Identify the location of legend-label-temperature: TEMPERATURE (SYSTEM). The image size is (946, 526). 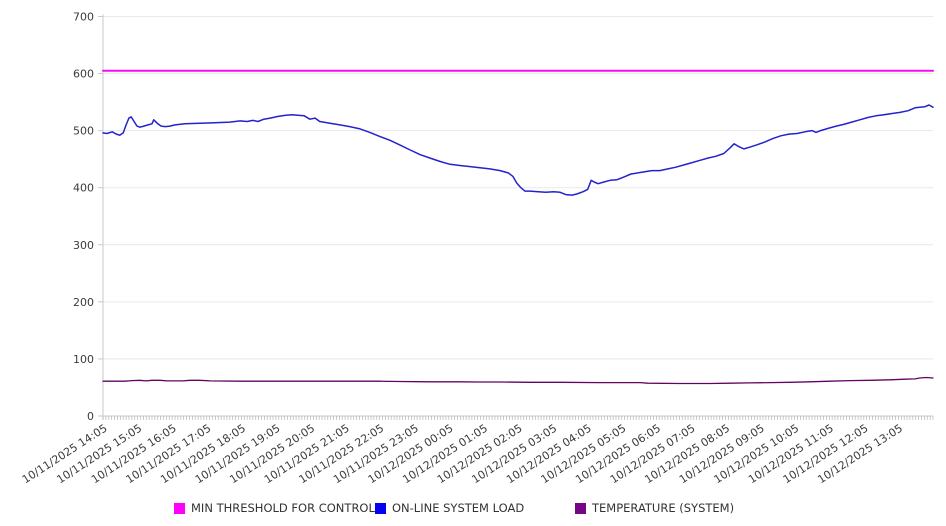
(663, 508).